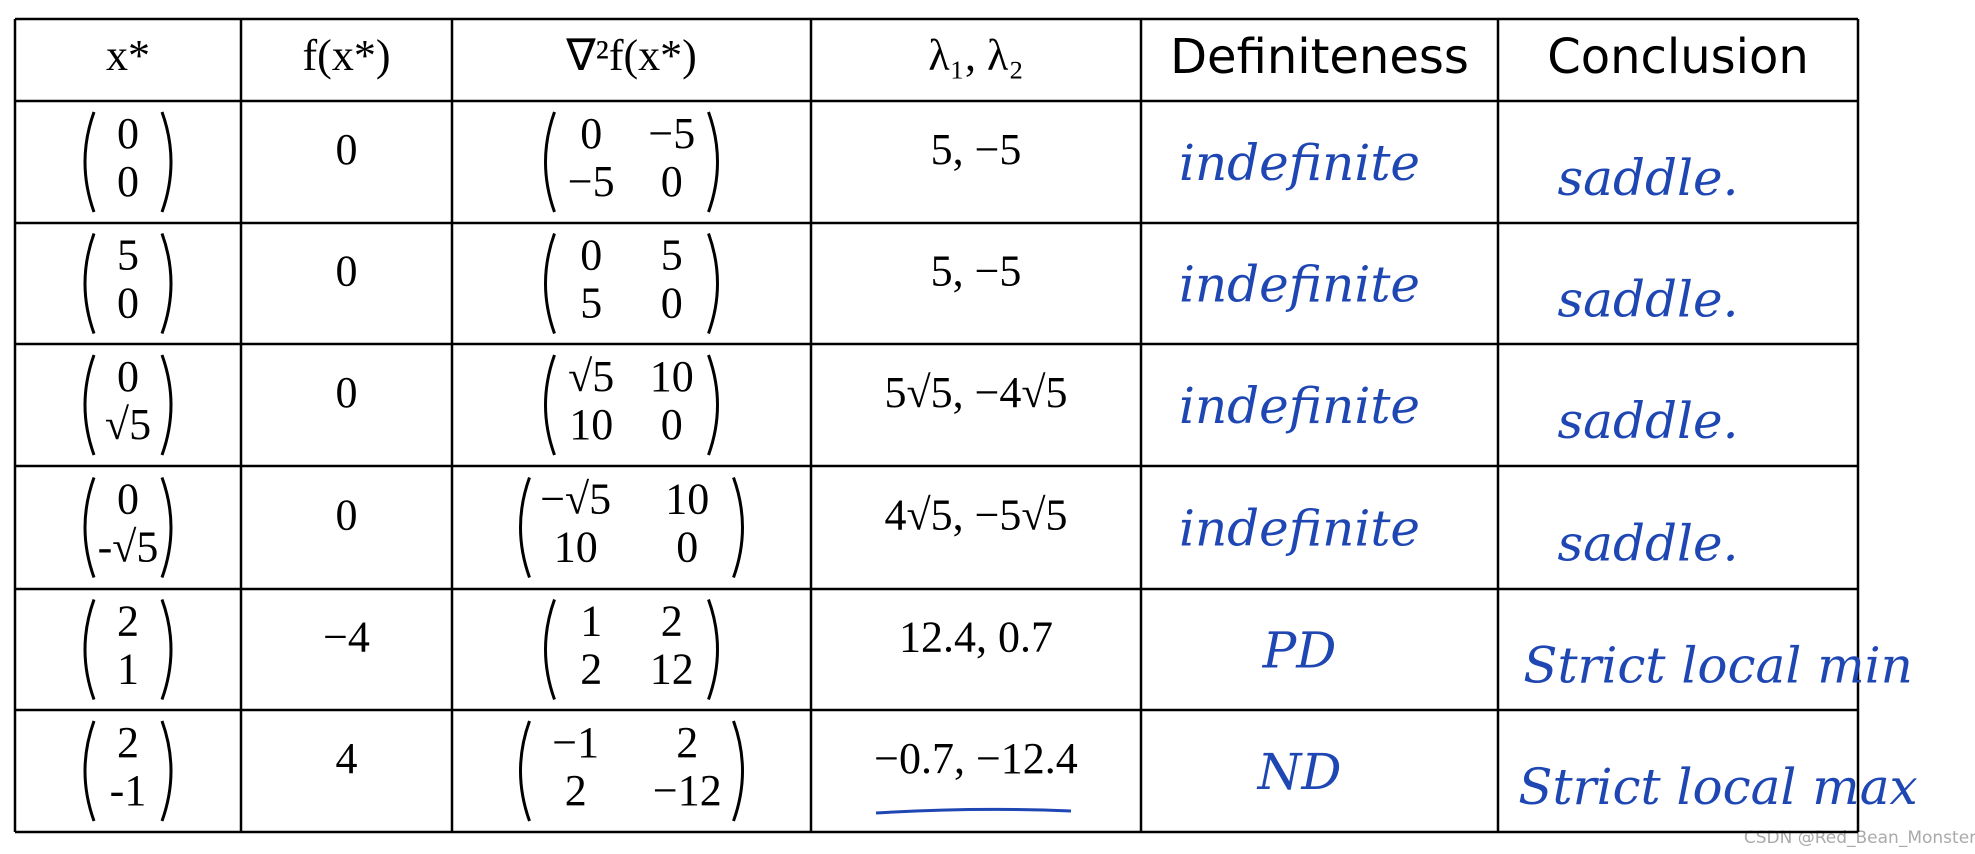 The image size is (1975, 854). I want to click on matrix-entry: −12, so click(687, 790).